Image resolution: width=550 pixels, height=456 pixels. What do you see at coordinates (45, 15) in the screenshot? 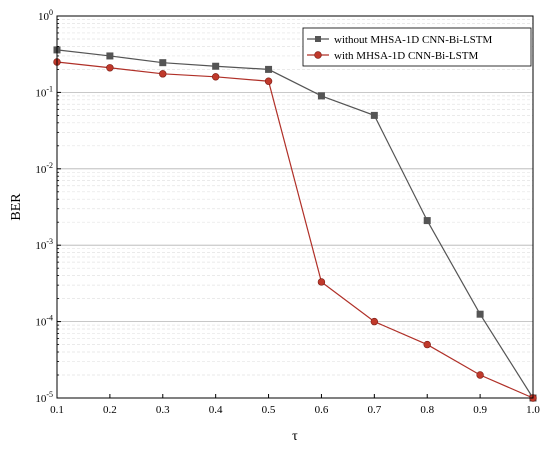
I see `y-tick-label: 10⁰` at bounding box center [45, 15].